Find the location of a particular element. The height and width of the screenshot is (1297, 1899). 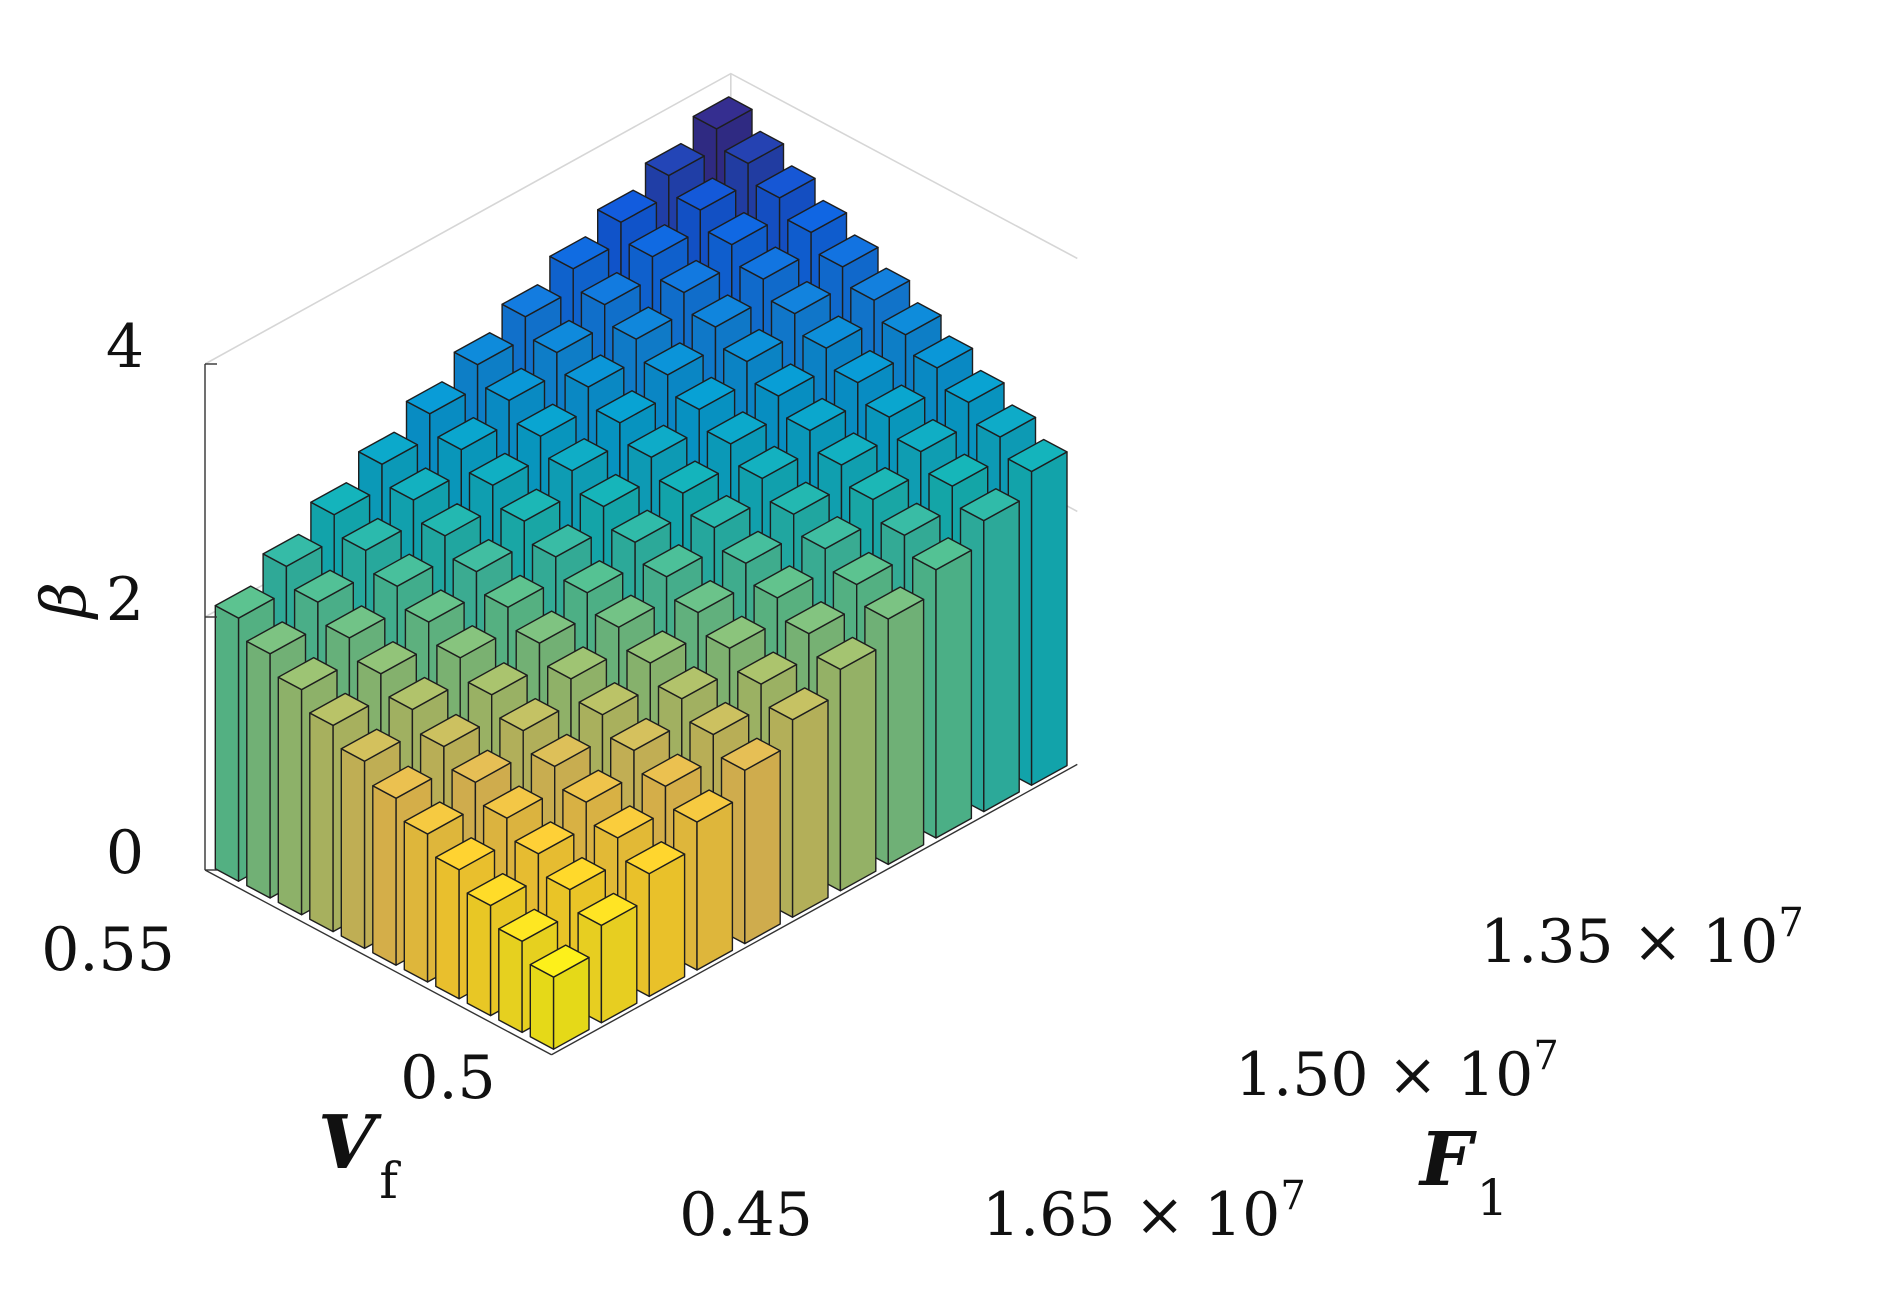

vf-axis-line is located at coordinates (378, 962).